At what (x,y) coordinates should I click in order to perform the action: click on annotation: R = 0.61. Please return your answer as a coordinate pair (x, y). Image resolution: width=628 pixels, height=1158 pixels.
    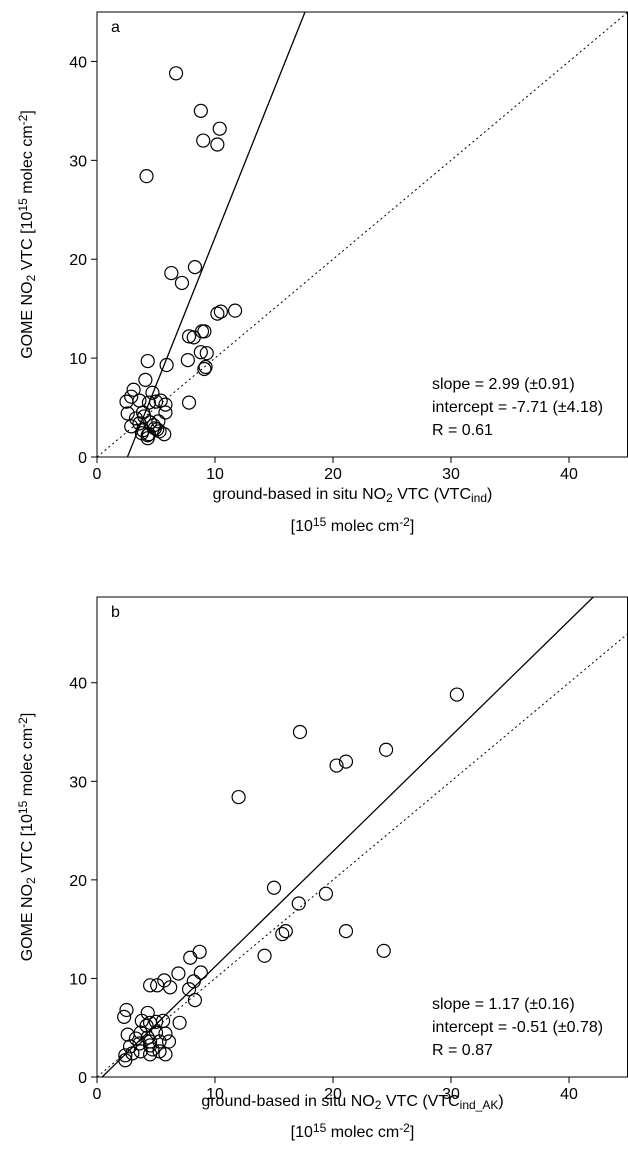
    Looking at the image, I should click on (462, 430).